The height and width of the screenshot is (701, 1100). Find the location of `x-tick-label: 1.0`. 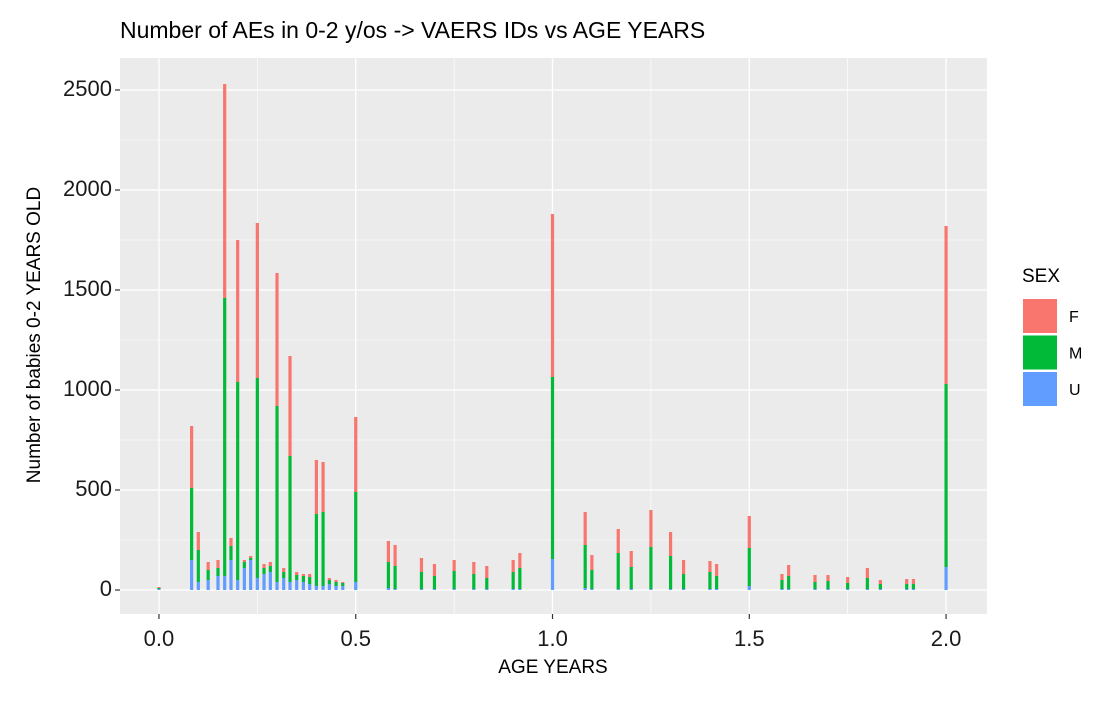

x-tick-label: 1.0 is located at coordinates (552, 638).